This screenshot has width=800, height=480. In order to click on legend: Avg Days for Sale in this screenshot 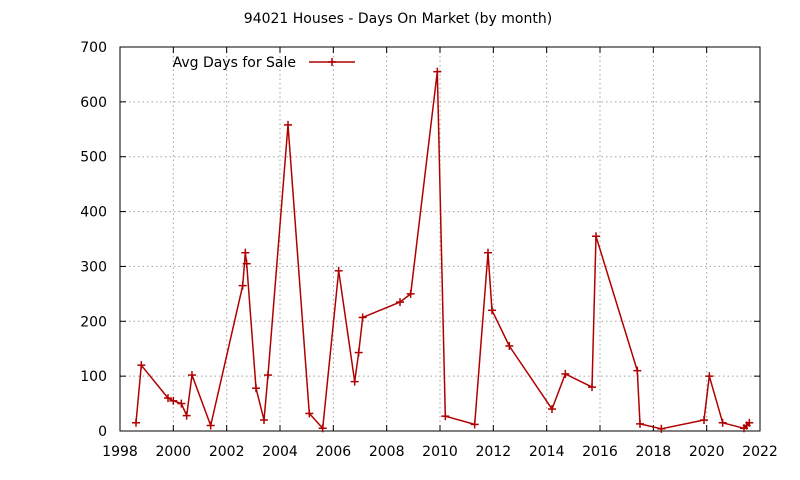, I will do `click(264, 63)`.